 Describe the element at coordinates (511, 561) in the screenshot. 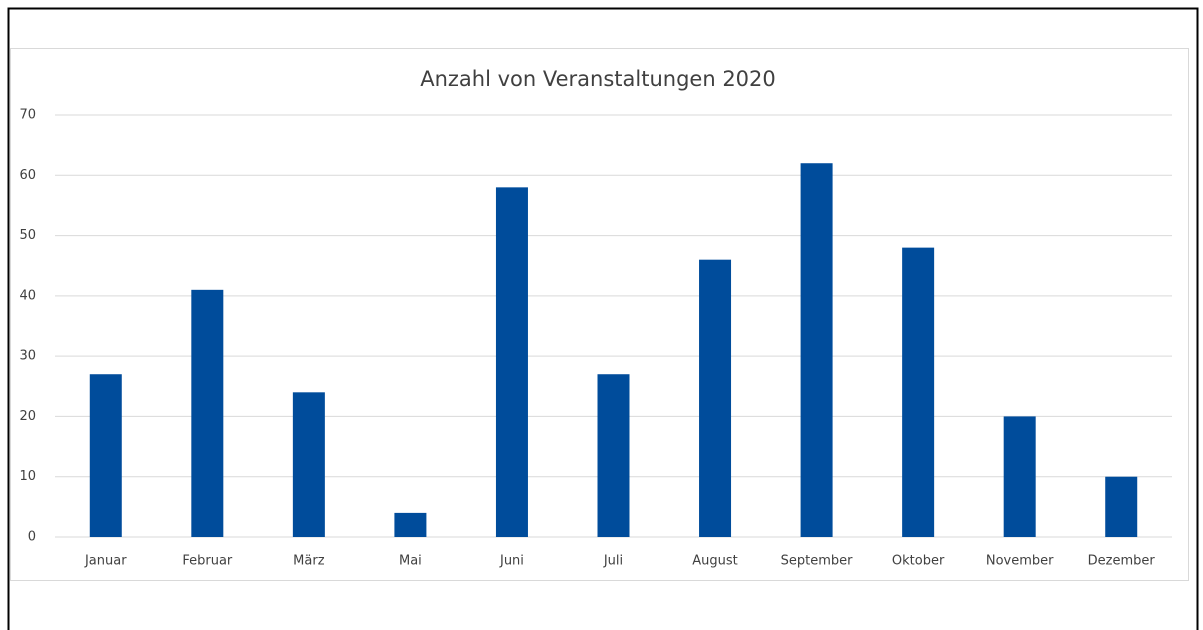

I see `x-tick-label: Juni` at that location.